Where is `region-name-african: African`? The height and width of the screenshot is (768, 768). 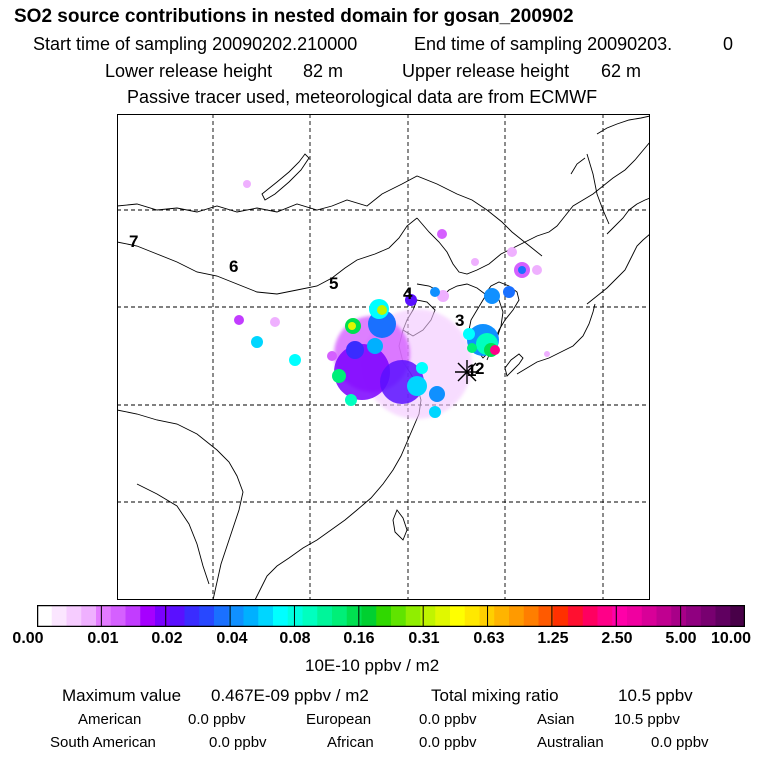 region-name-african: African is located at coordinates (350, 742).